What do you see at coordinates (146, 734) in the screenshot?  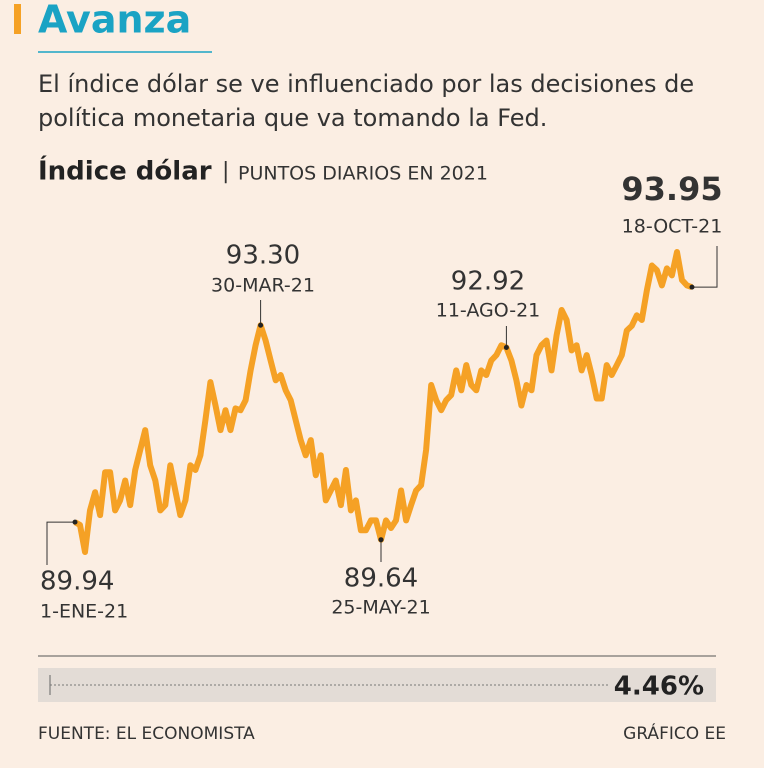 I see `source: FUENTE: EL ECONOMISTA` at bounding box center [146, 734].